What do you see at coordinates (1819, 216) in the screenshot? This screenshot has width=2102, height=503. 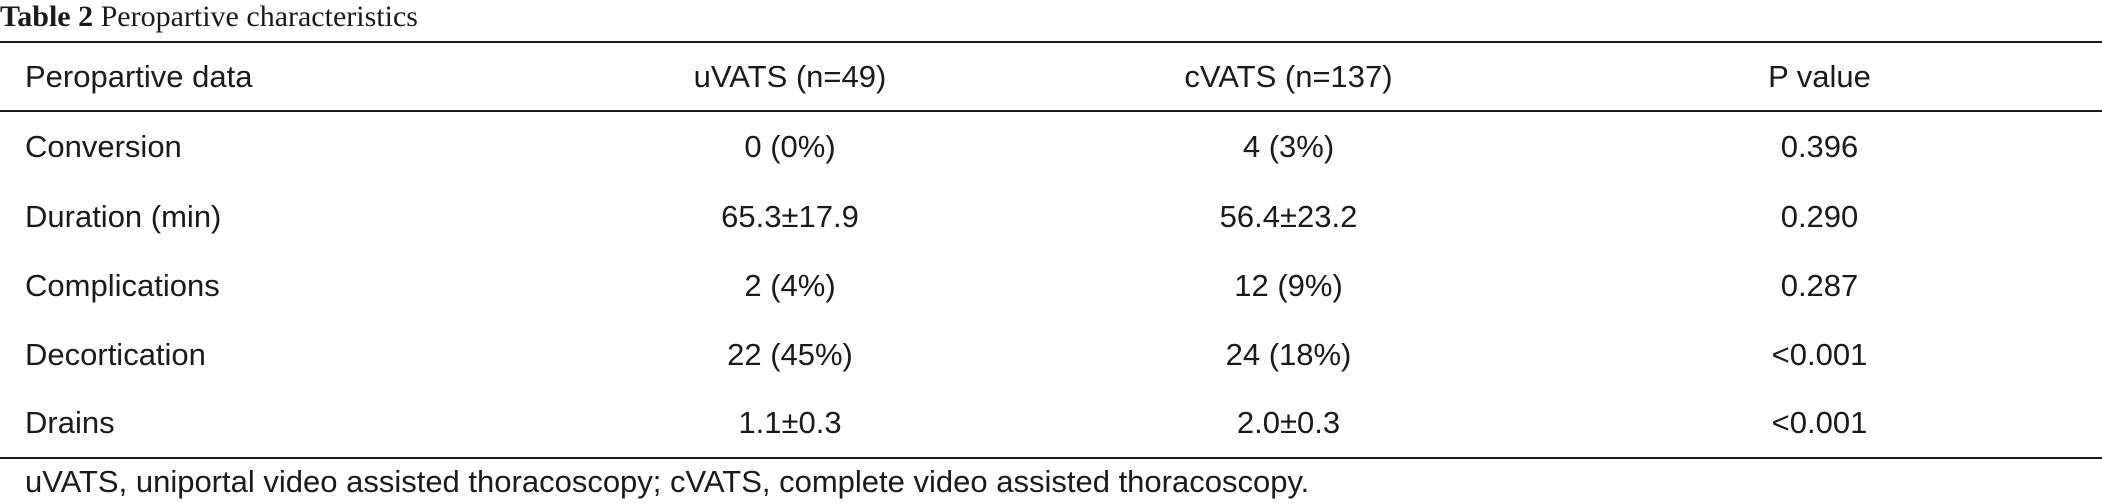 I see `p-value: 0.290` at bounding box center [1819, 216].